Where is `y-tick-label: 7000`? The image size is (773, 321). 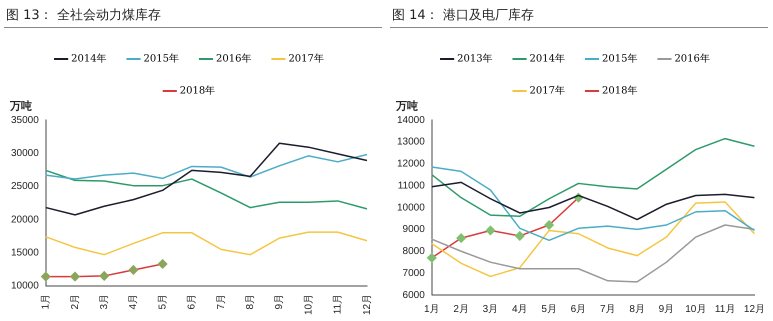 y-tick-label: 7000 is located at coordinates (414, 273).